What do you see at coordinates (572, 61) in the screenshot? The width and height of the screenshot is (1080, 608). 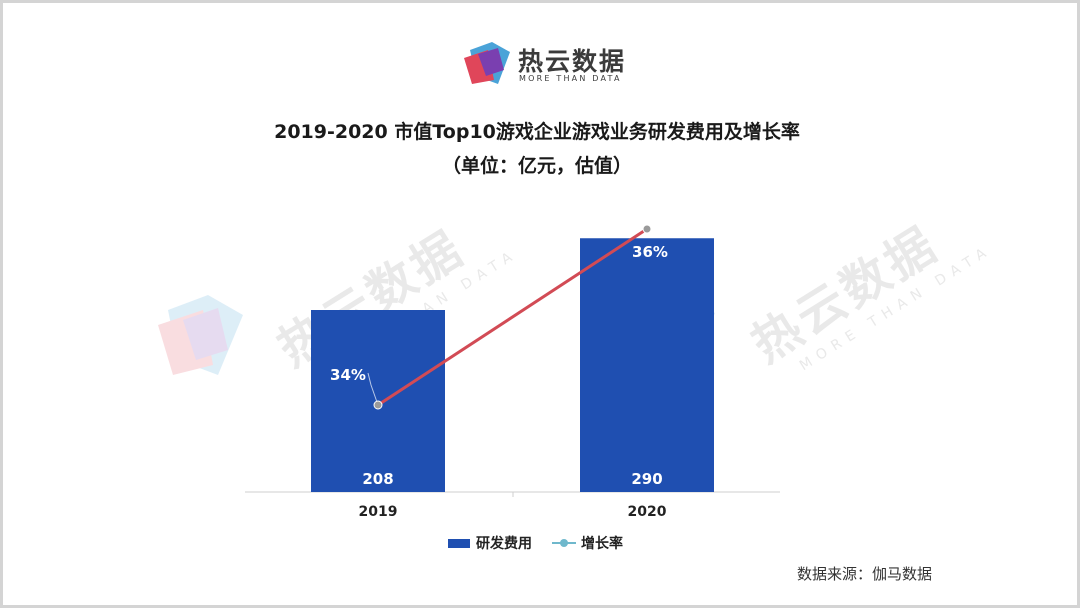 I see `brand-name: 热云数据` at bounding box center [572, 61].